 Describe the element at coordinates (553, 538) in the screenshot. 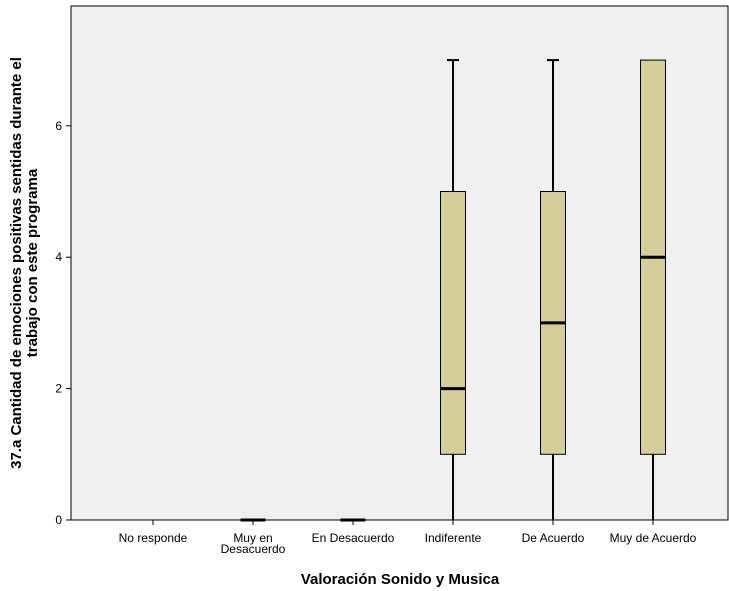

I see `x-tick-label: De Acuerdo` at that location.